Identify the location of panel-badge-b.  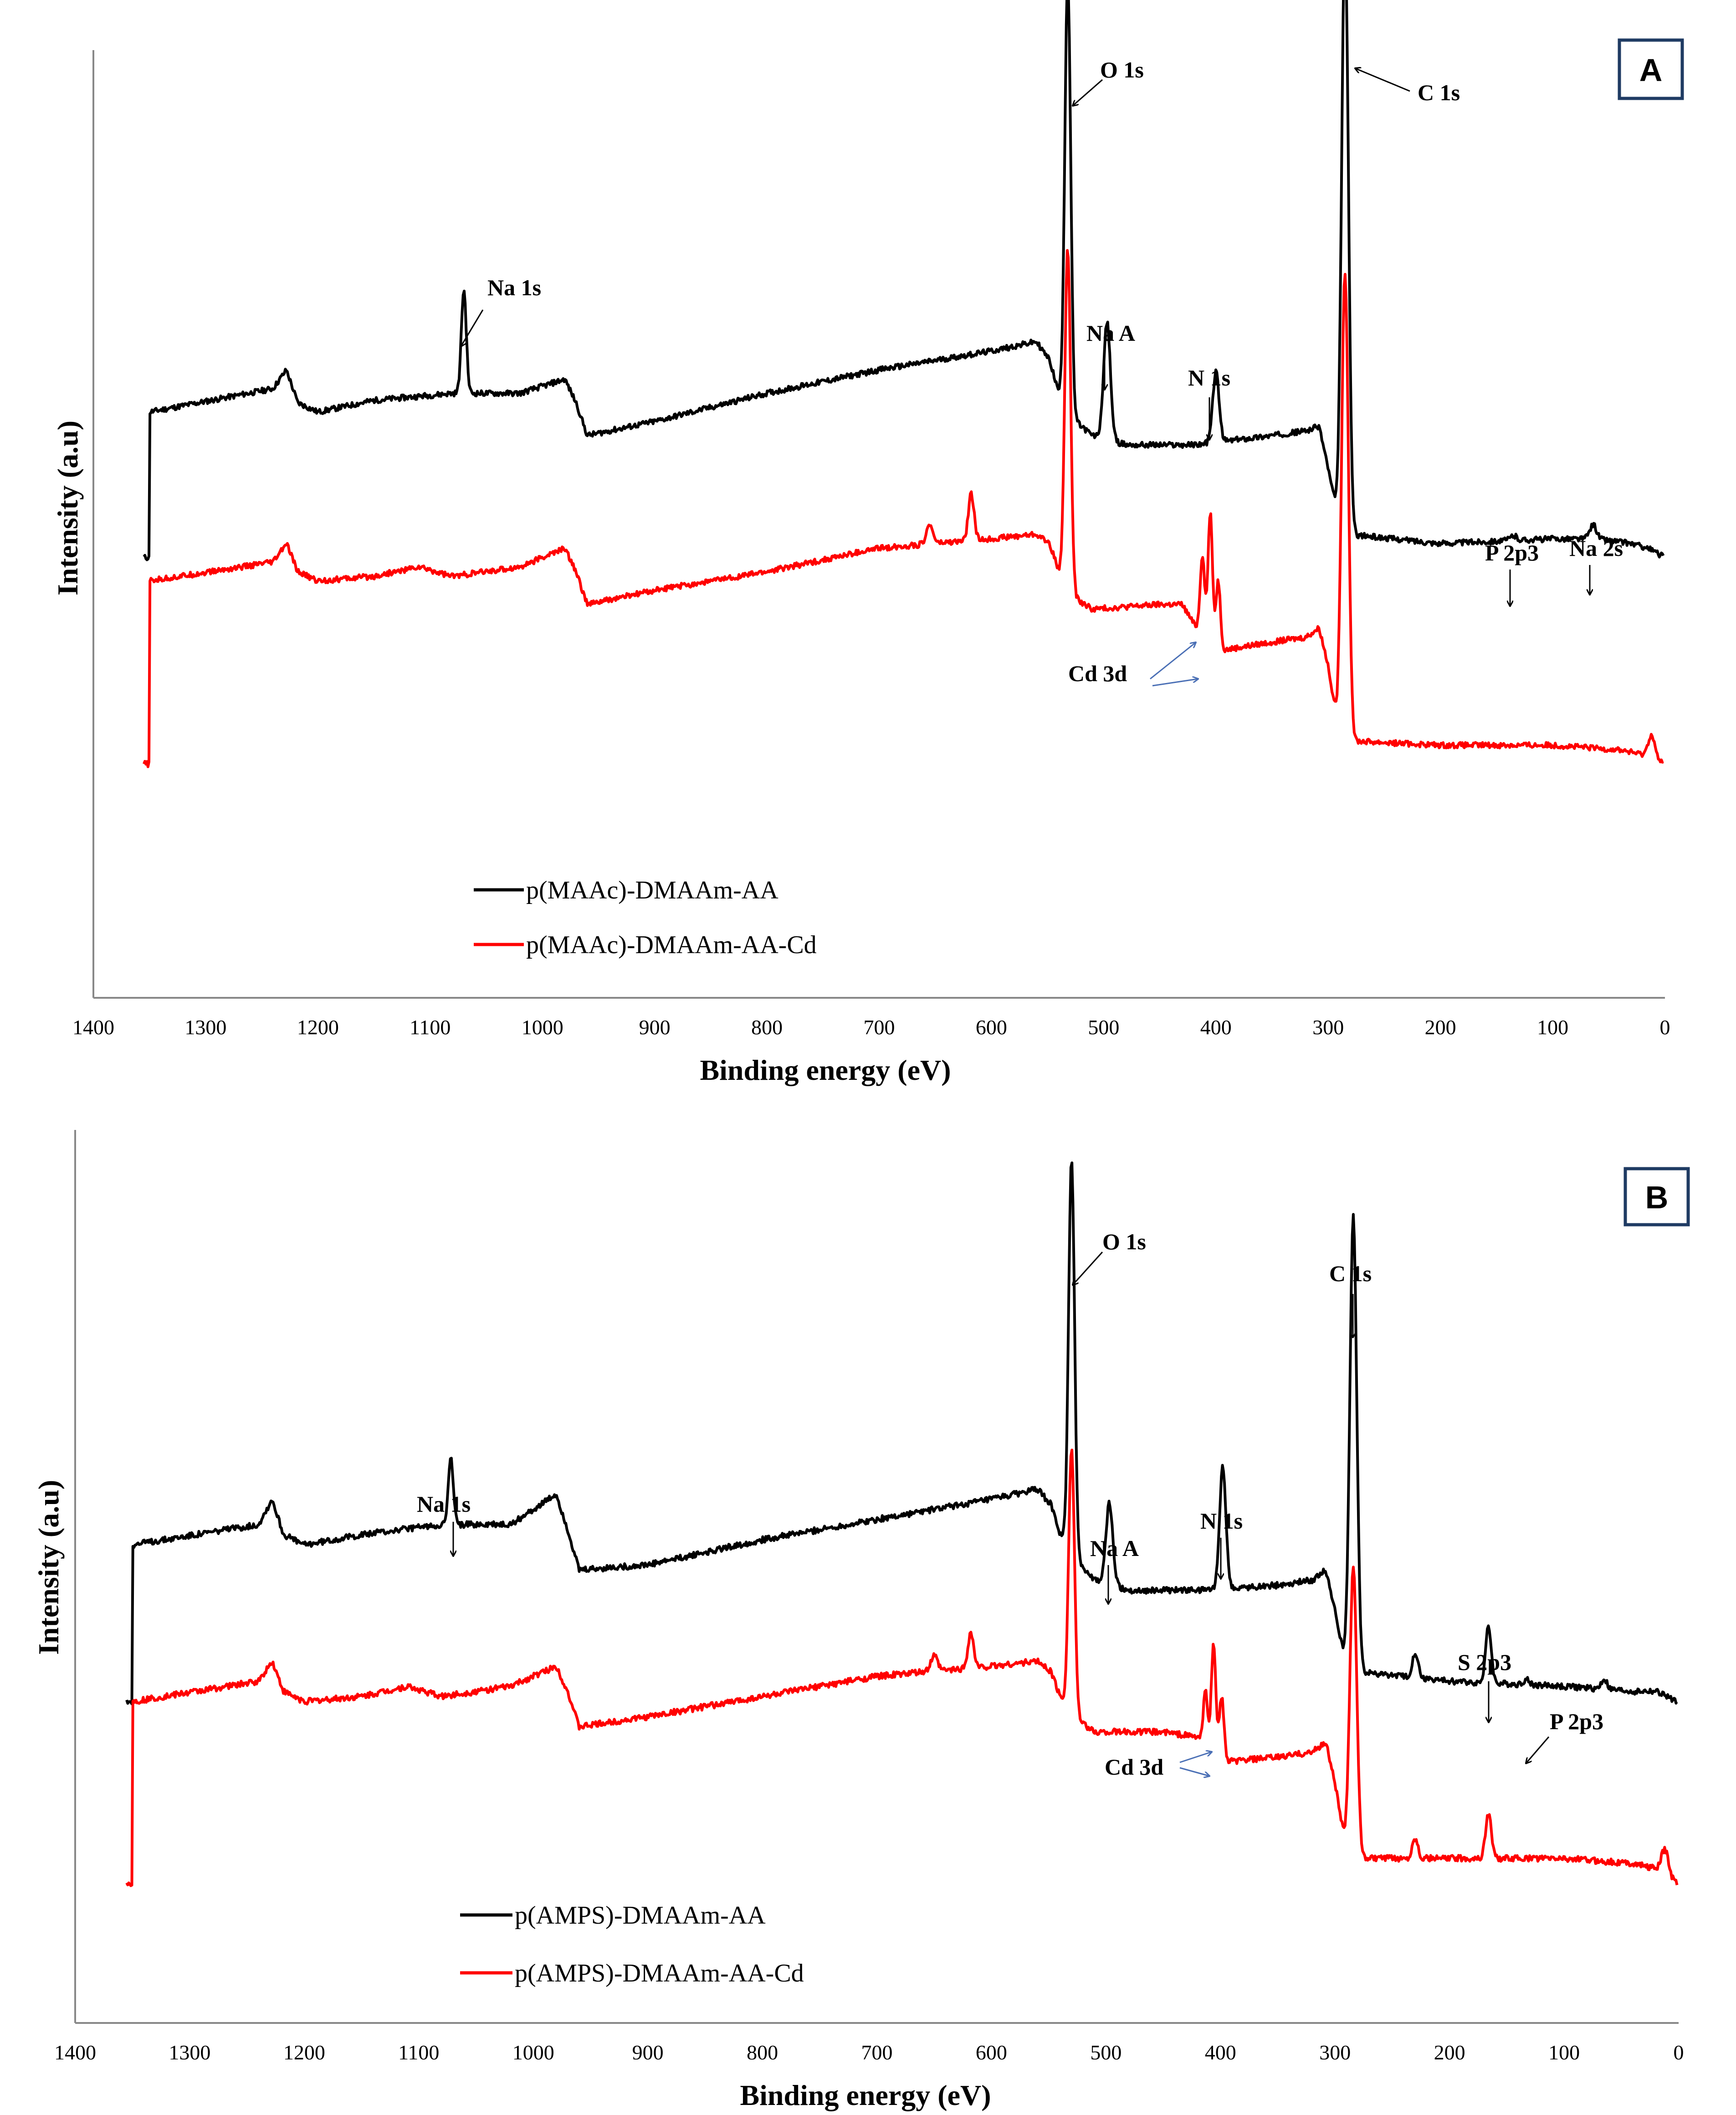
(1656, 1197).